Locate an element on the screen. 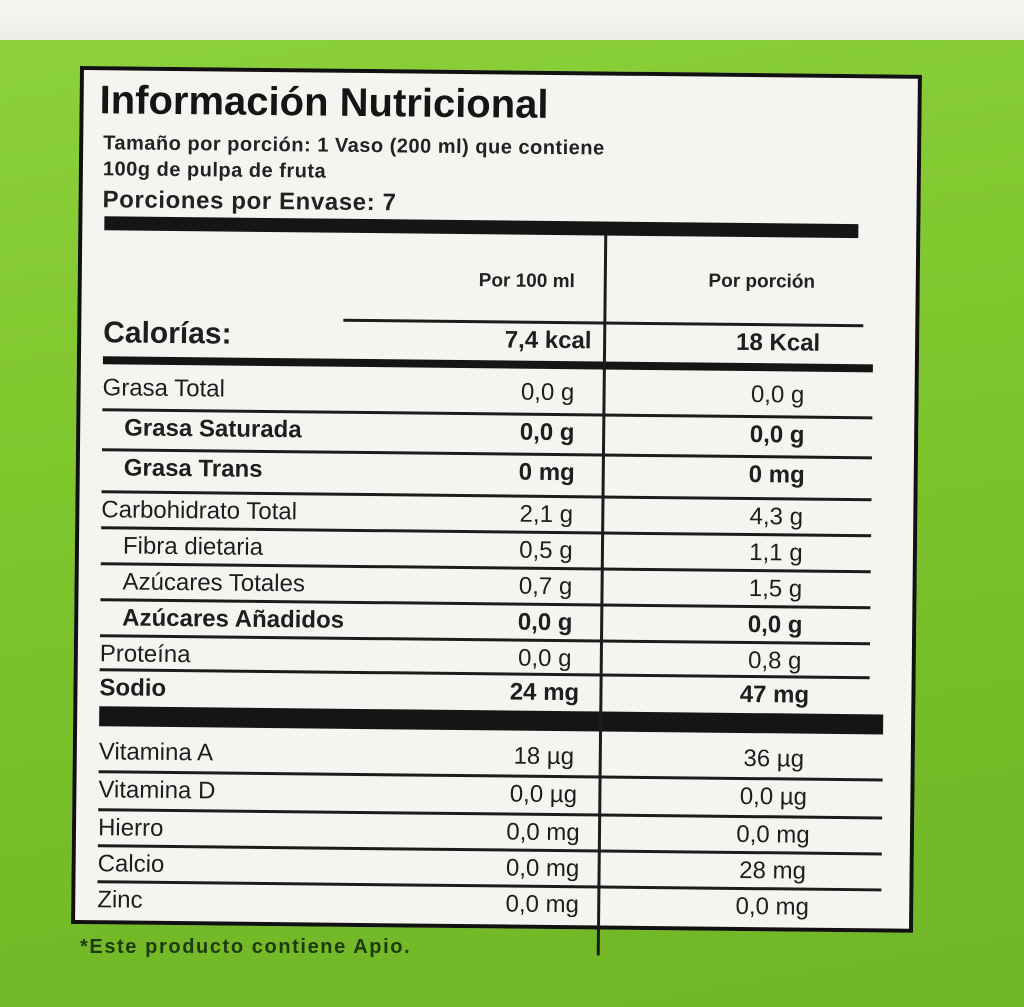 The width and height of the screenshot is (1024, 1007). value-per-100: 18 µg is located at coordinates (544, 756).